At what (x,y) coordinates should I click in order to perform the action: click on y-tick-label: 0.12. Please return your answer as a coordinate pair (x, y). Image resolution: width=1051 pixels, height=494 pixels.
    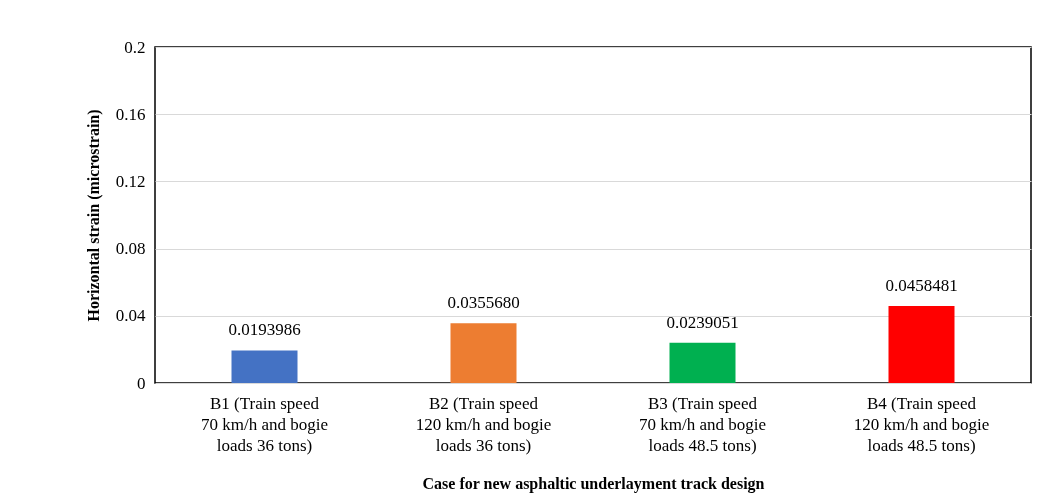
    Looking at the image, I should click on (130, 181).